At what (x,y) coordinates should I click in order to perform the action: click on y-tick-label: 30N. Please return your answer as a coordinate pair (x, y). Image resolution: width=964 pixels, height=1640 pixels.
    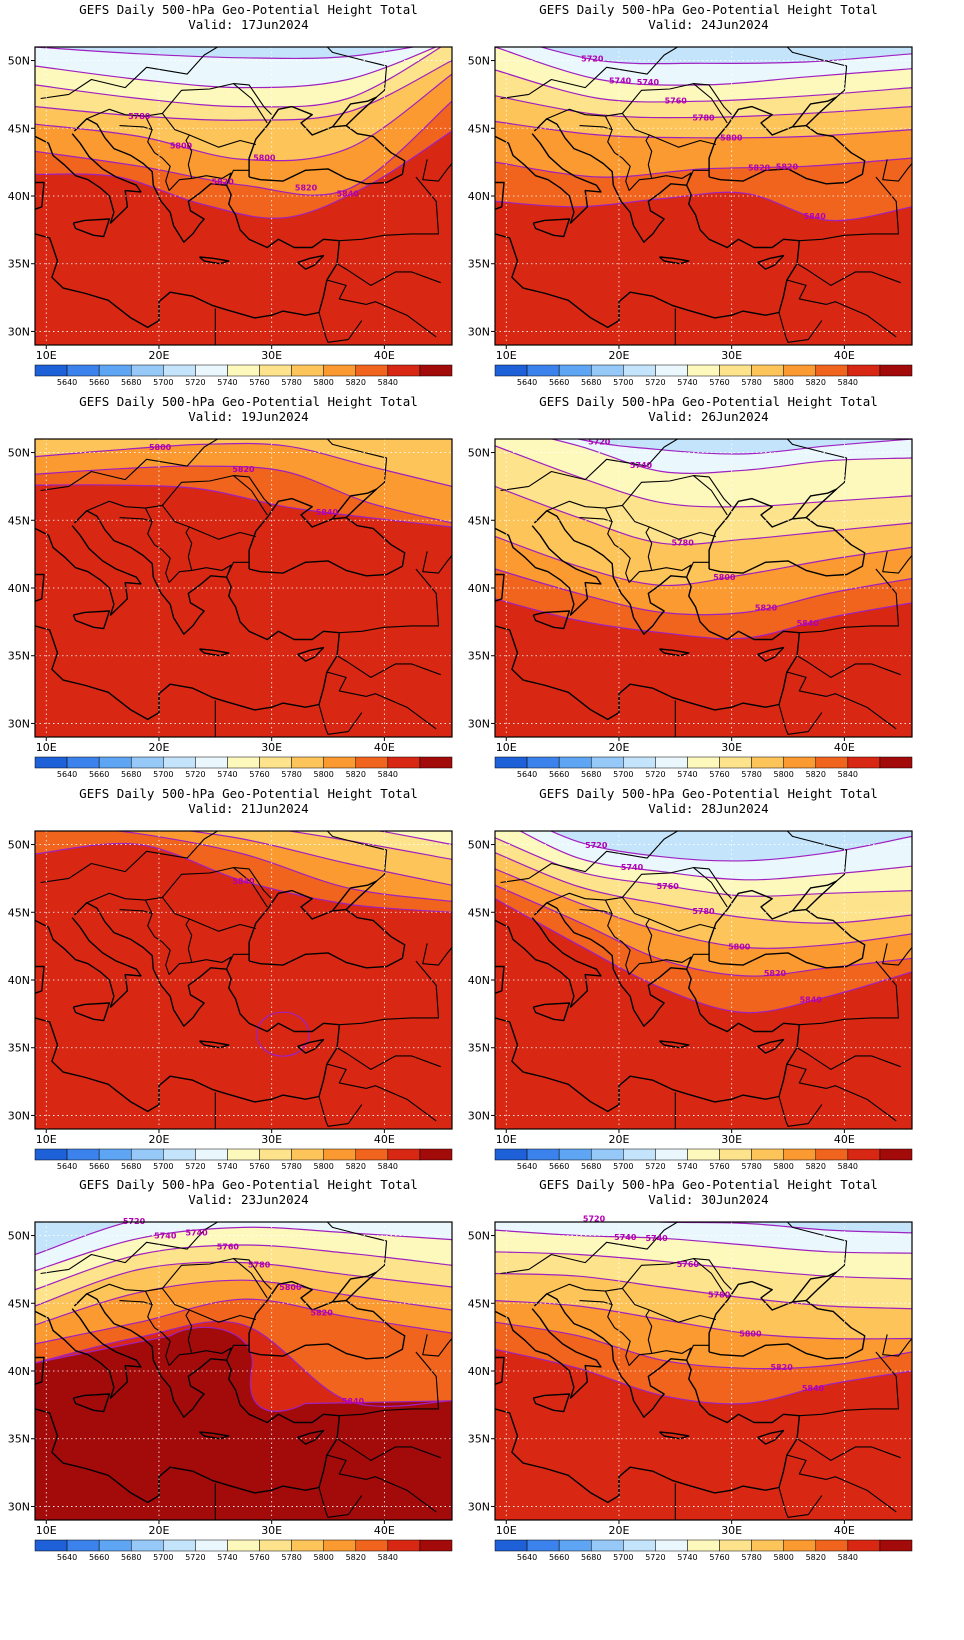
    Looking at the image, I should click on (19, 1506).